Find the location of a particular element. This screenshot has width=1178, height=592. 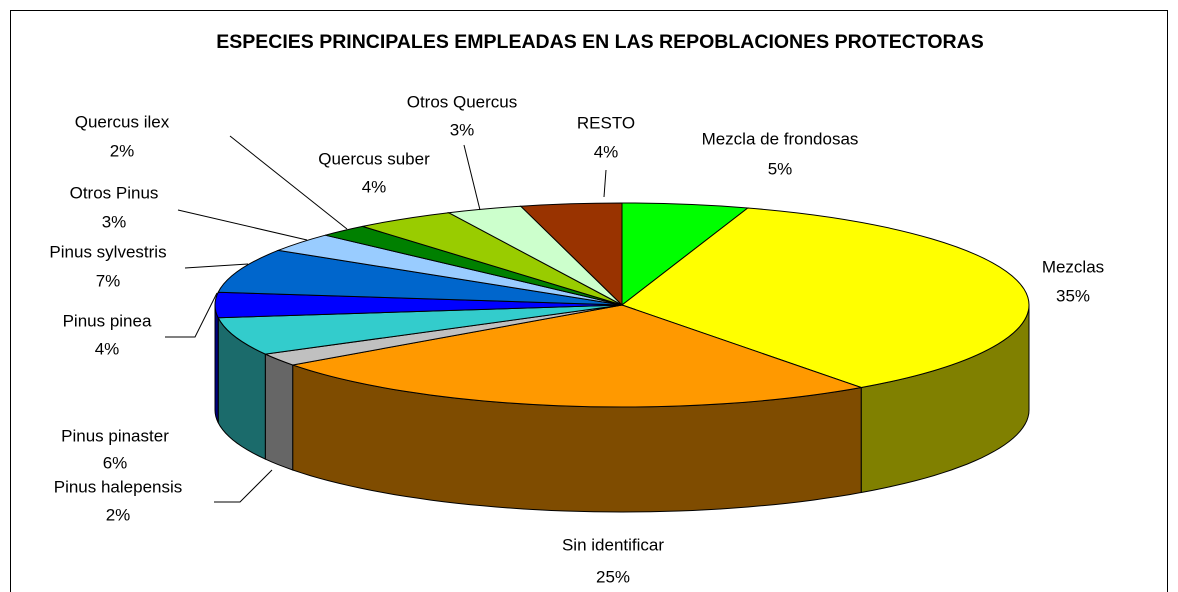

slice-value-label: 6% is located at coordinates (115, 462).